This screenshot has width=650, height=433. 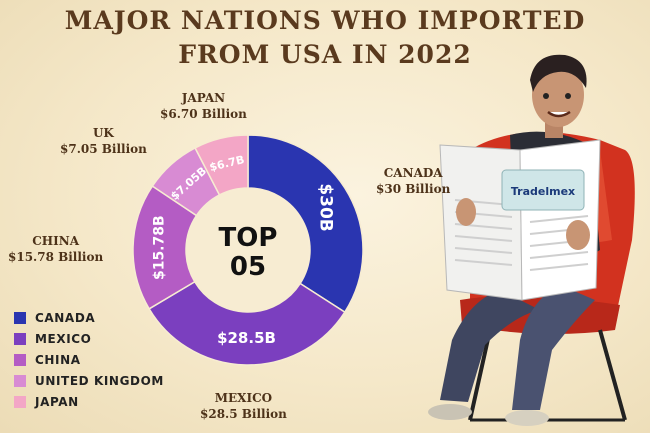 I want to click on callout-canada-value: $30 Billion, so click(x=413, y=189).